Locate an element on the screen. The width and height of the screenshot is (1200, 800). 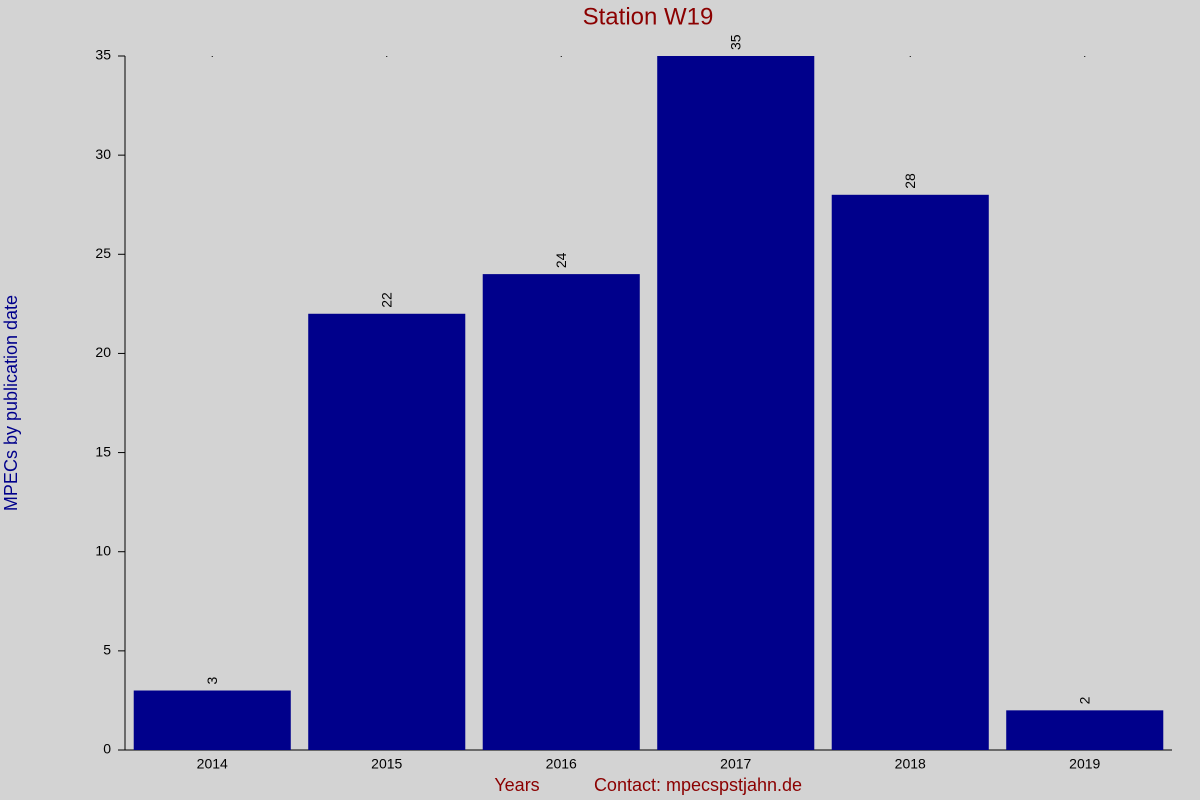
y-tick-label: 20 is located at coordinates (103, 352).